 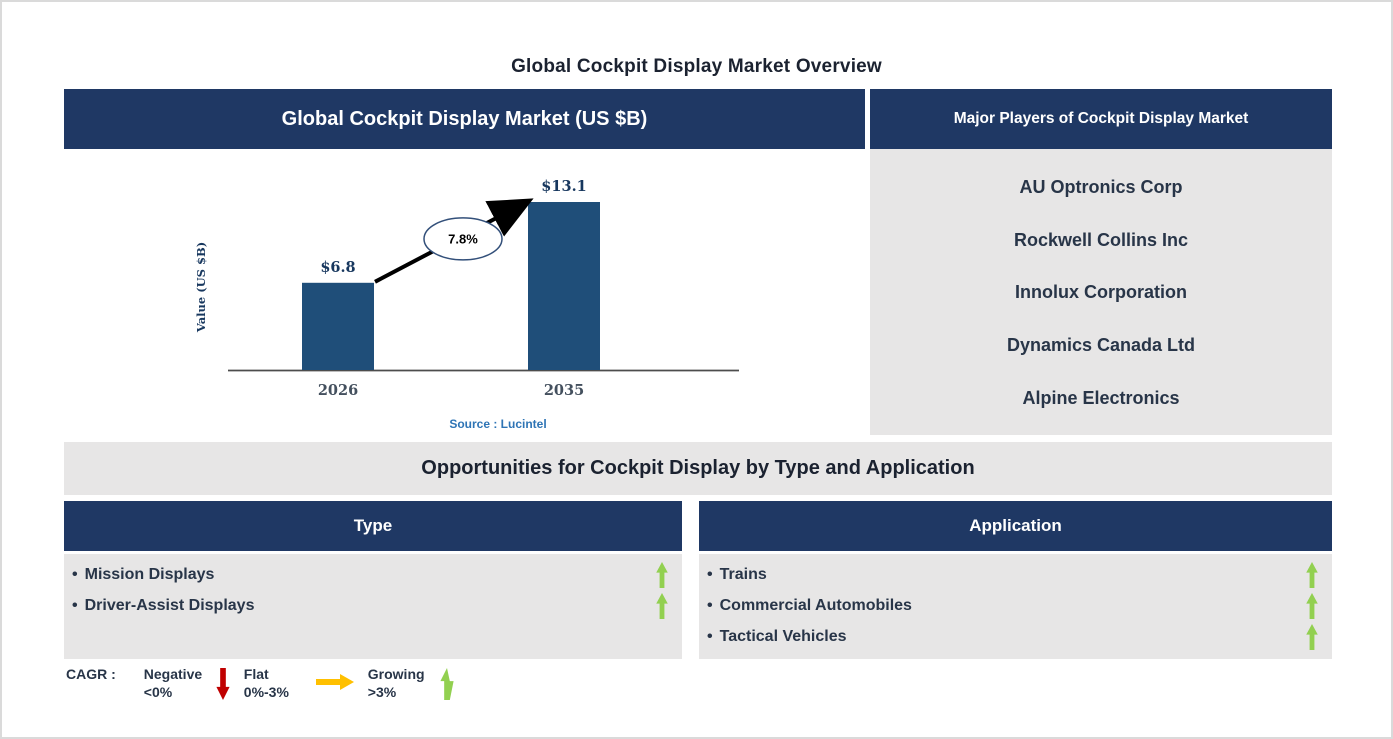 I want to click on legend-item-negative: Negative <0%, so click(x=187, y=683).